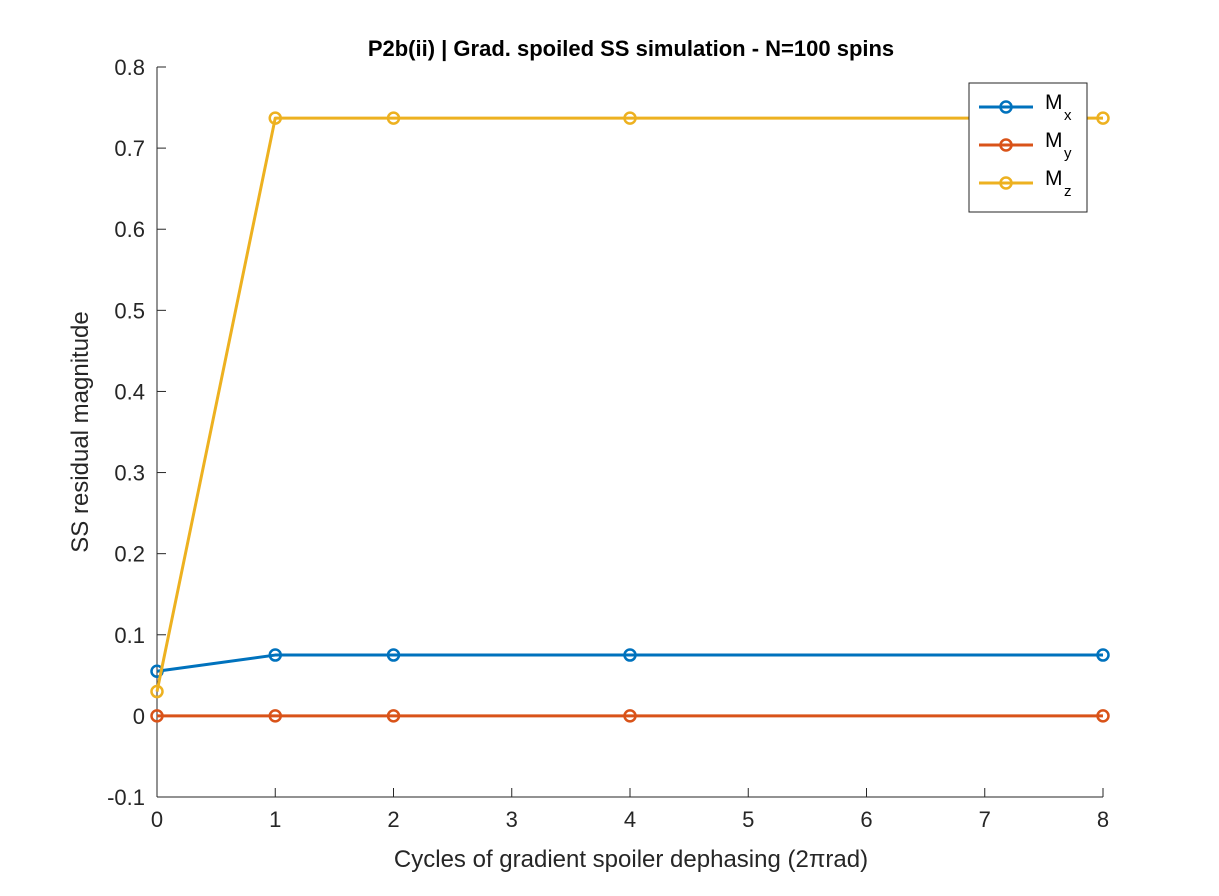 Image resolution: width=1219 pixels, height=896 pixels. I want to click on x-tick-label: 3, so click(512, 819).